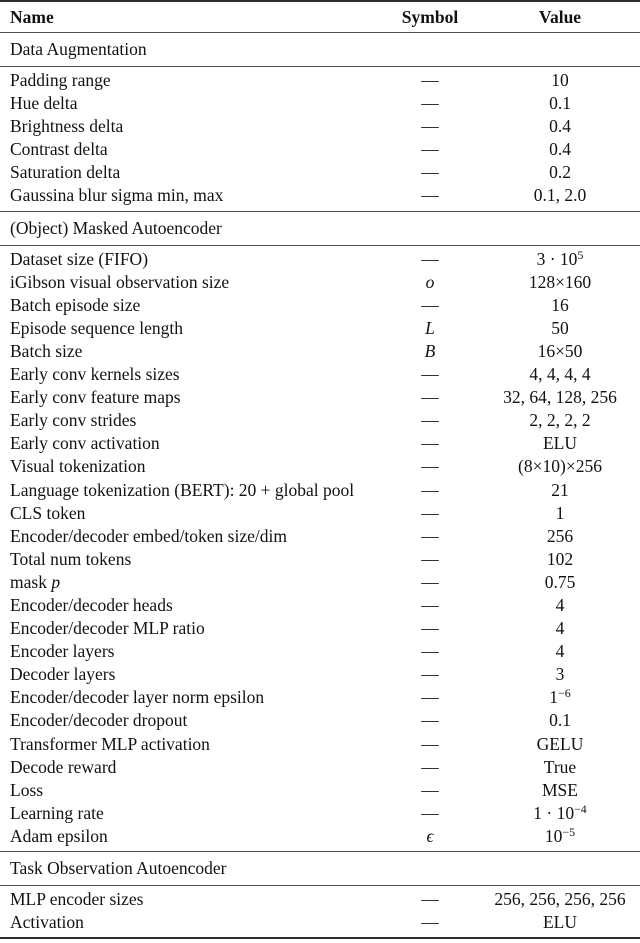  What do you see at coordinates (560, 535) in the screenshot?
I see `param-value: 256` at bounding box center [560, 535].